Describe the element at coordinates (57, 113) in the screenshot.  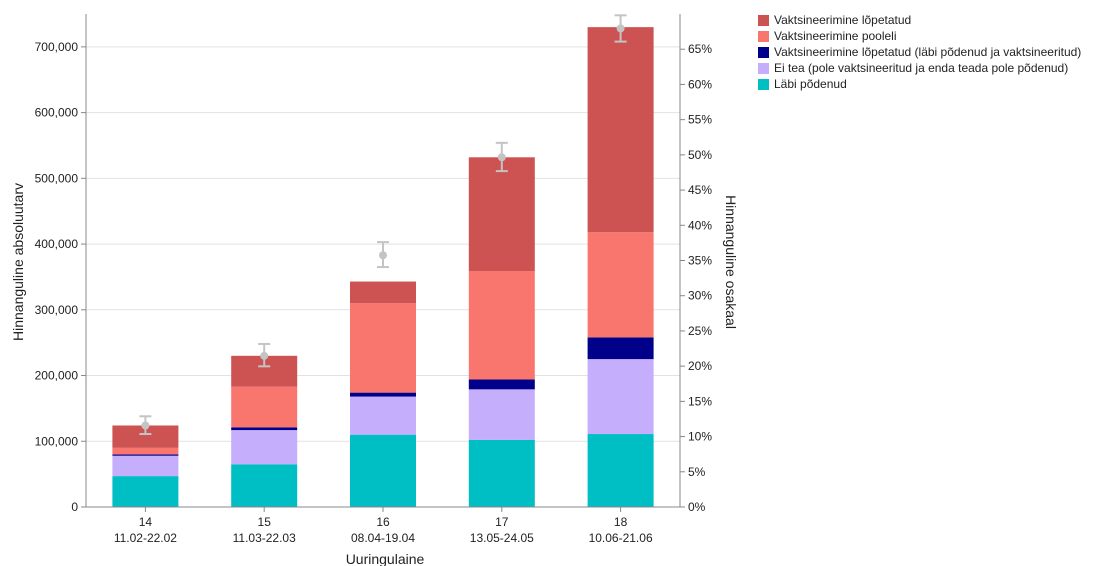
I see `y-left-tick-label-6: 600,000` at that location.